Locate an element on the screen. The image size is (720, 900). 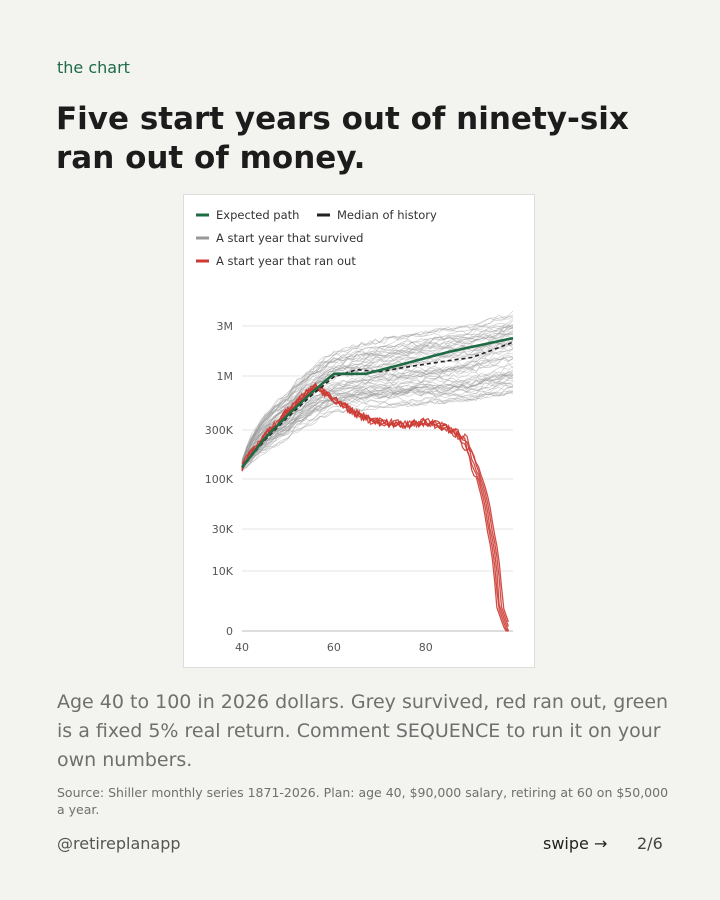
kicker-label: the chart is located at coordinates (93, 67).